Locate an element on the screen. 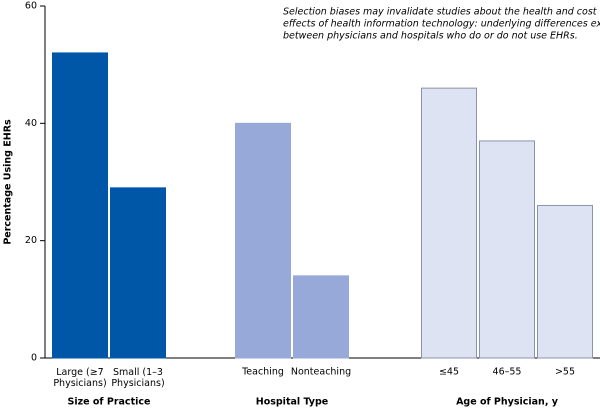 This screenshot has height=408, width=600. x-tick-label: >55 is located at coordinates (565, 372).